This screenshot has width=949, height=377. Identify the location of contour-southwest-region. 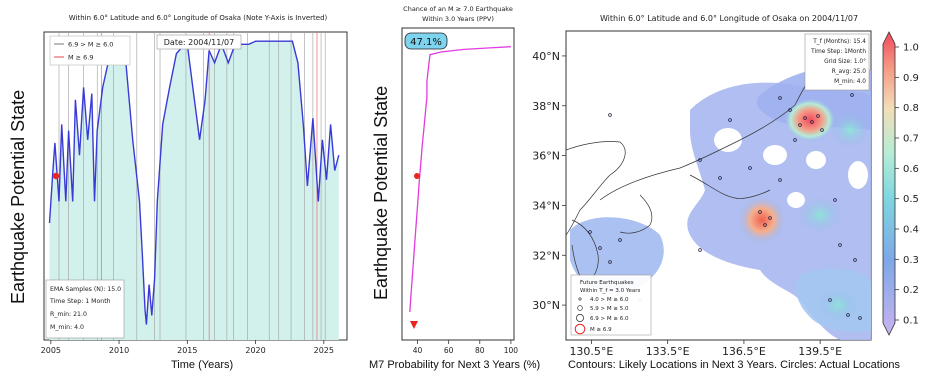
(617, 255).